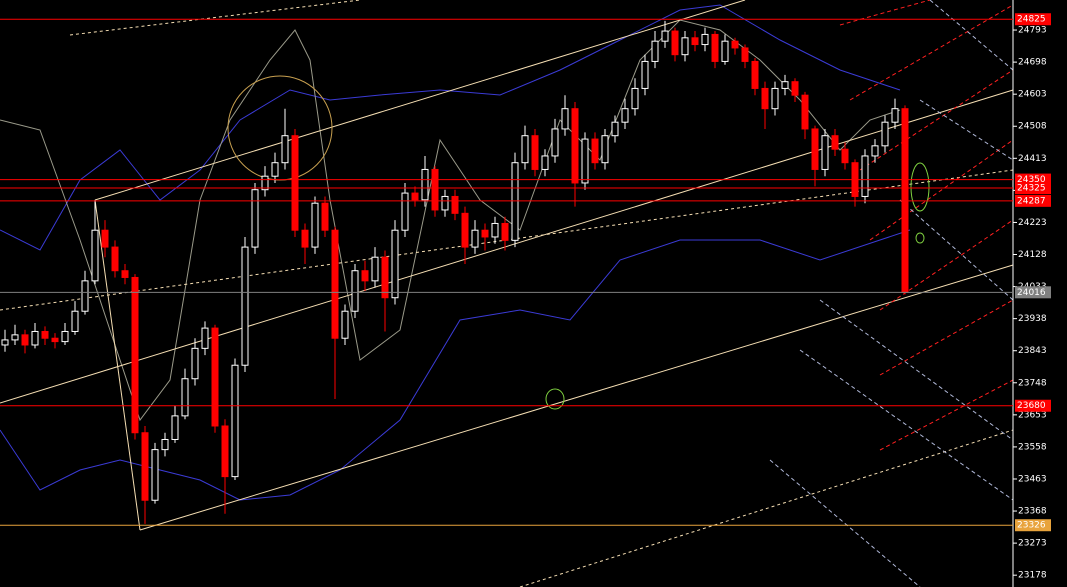  Describe the element at coordinates (1032, 479) in the screenshot. I see `y-tick-label: 23463` at that location.